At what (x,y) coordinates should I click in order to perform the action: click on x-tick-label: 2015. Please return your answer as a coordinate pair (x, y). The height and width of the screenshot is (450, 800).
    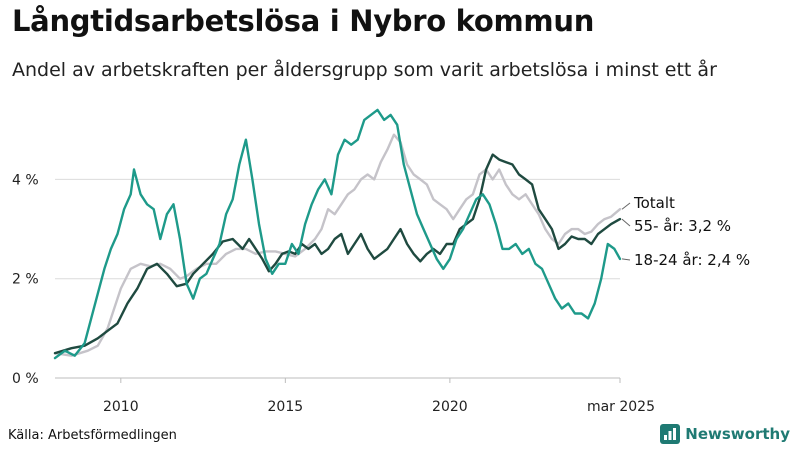
    Looking at the image, I should click on (286, 407).